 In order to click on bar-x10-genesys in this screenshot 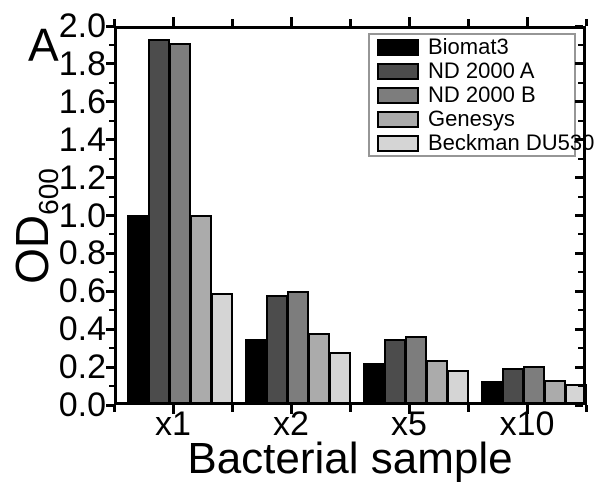, I will do `click(555, 392)`.